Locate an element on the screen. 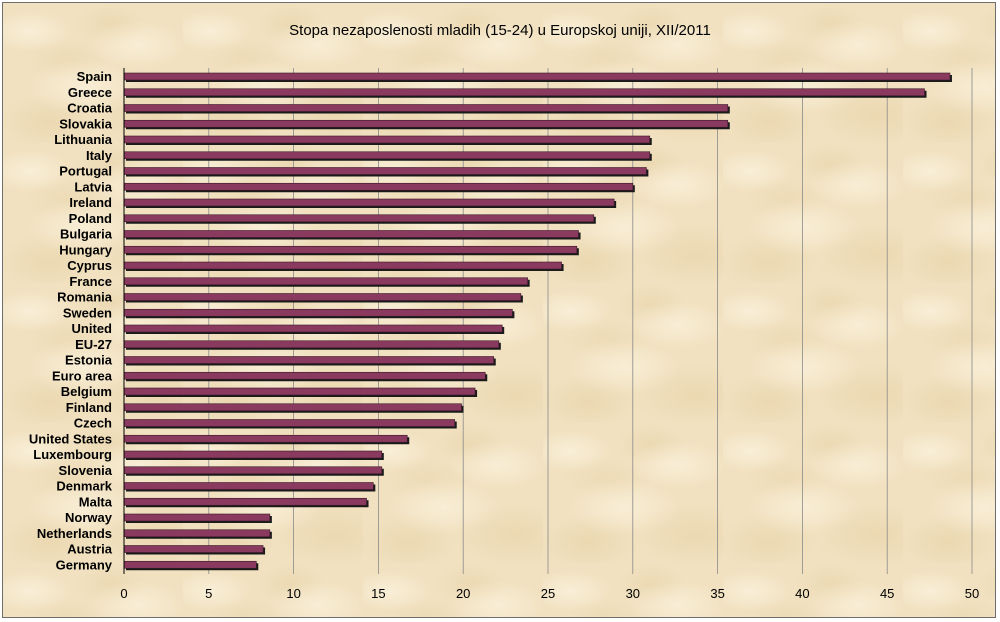 The width and height of the screenshot is (1000, 622). x-tick-label: 30 is located at coordinates (633, 593).